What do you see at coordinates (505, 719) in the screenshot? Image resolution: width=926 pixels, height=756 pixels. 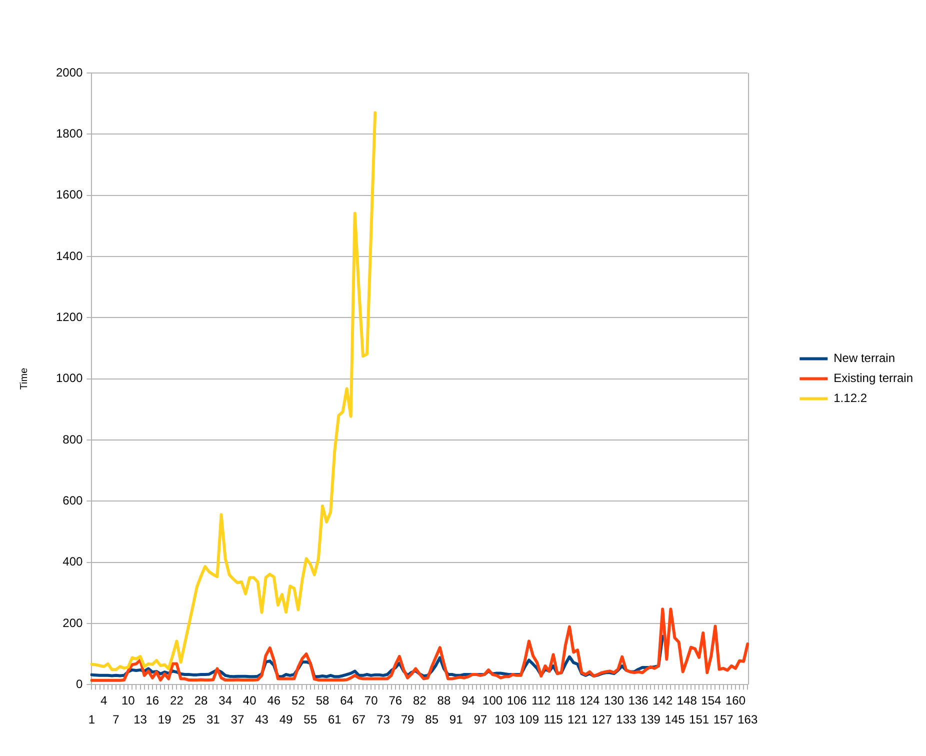 I see `x-tick-label: 103` at bounding box center [505, 719].